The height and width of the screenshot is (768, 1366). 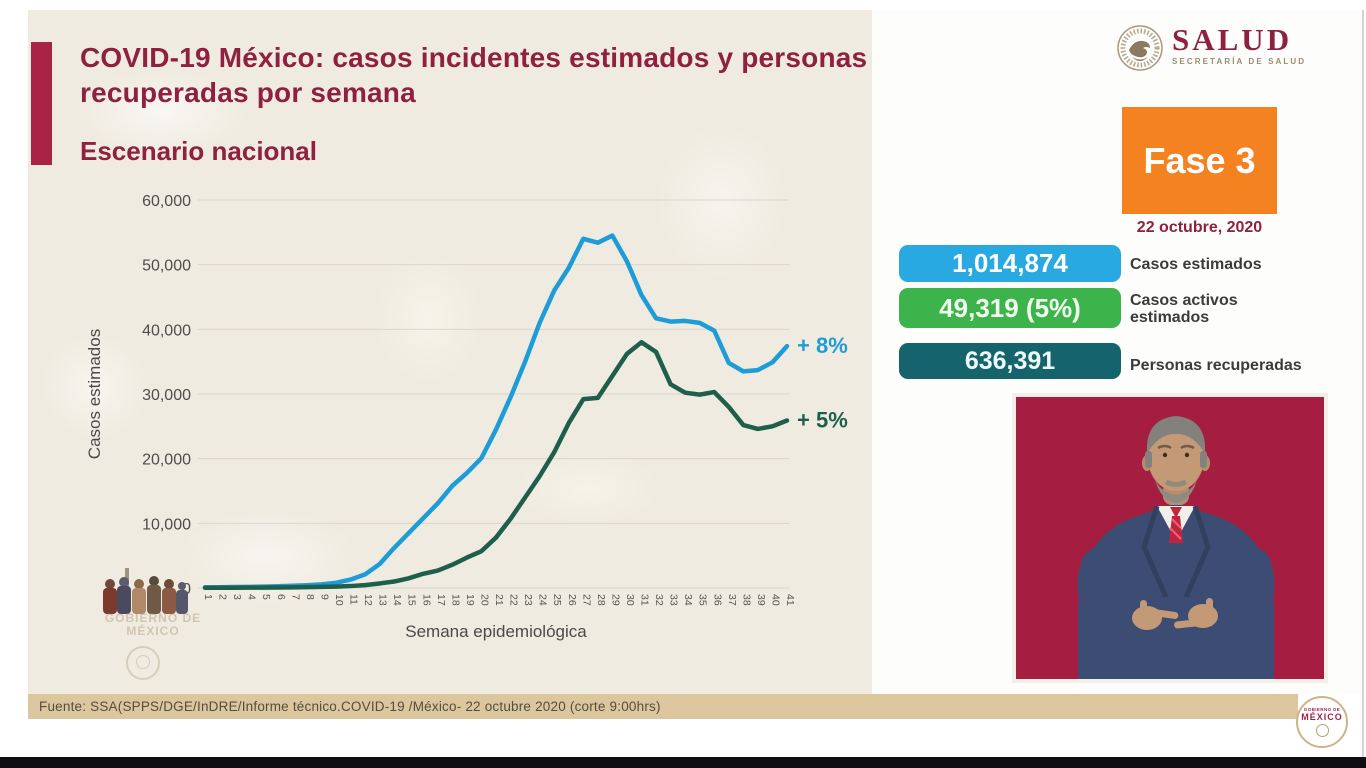 What do you see at coordinates (703, 600) in the screenshot?
I see `x-tick-label: 35` at bounding box center [703, 600].